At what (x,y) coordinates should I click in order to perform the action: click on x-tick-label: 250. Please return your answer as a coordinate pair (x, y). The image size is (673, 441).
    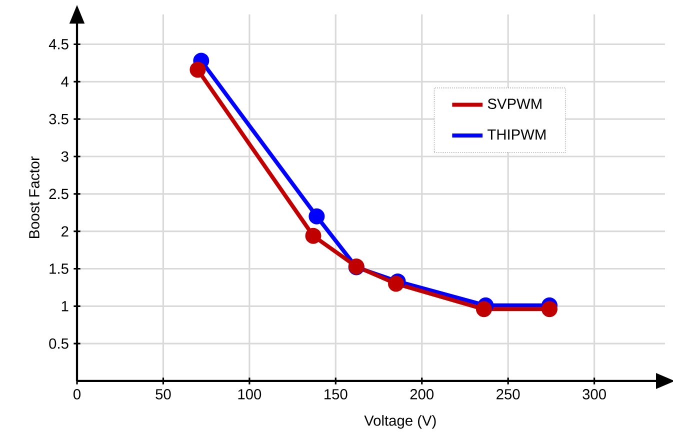
    Looking at the image, I should click on (508, 394).